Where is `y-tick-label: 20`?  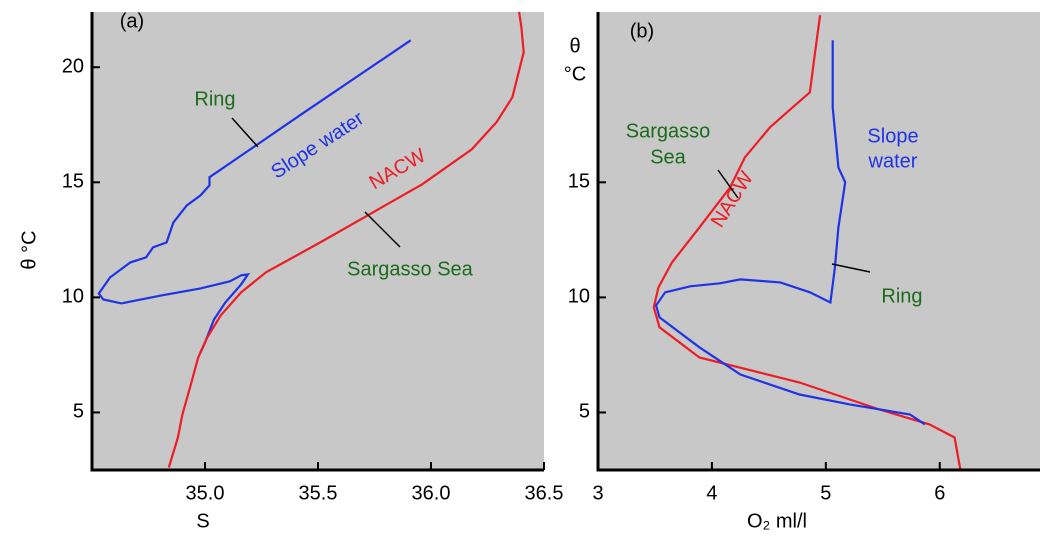
y-tick-label: 20 is located at coordinates (73, 67).